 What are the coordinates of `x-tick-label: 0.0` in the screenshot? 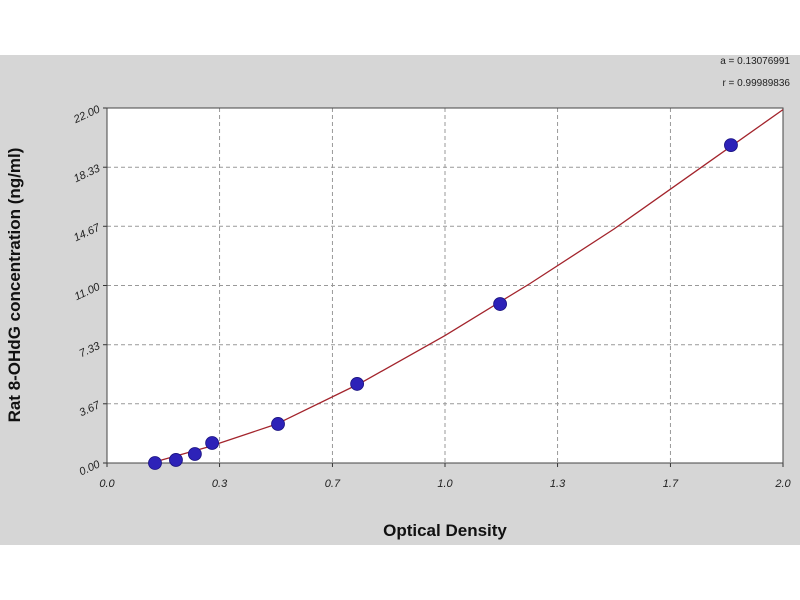 It's located at (107, 484).